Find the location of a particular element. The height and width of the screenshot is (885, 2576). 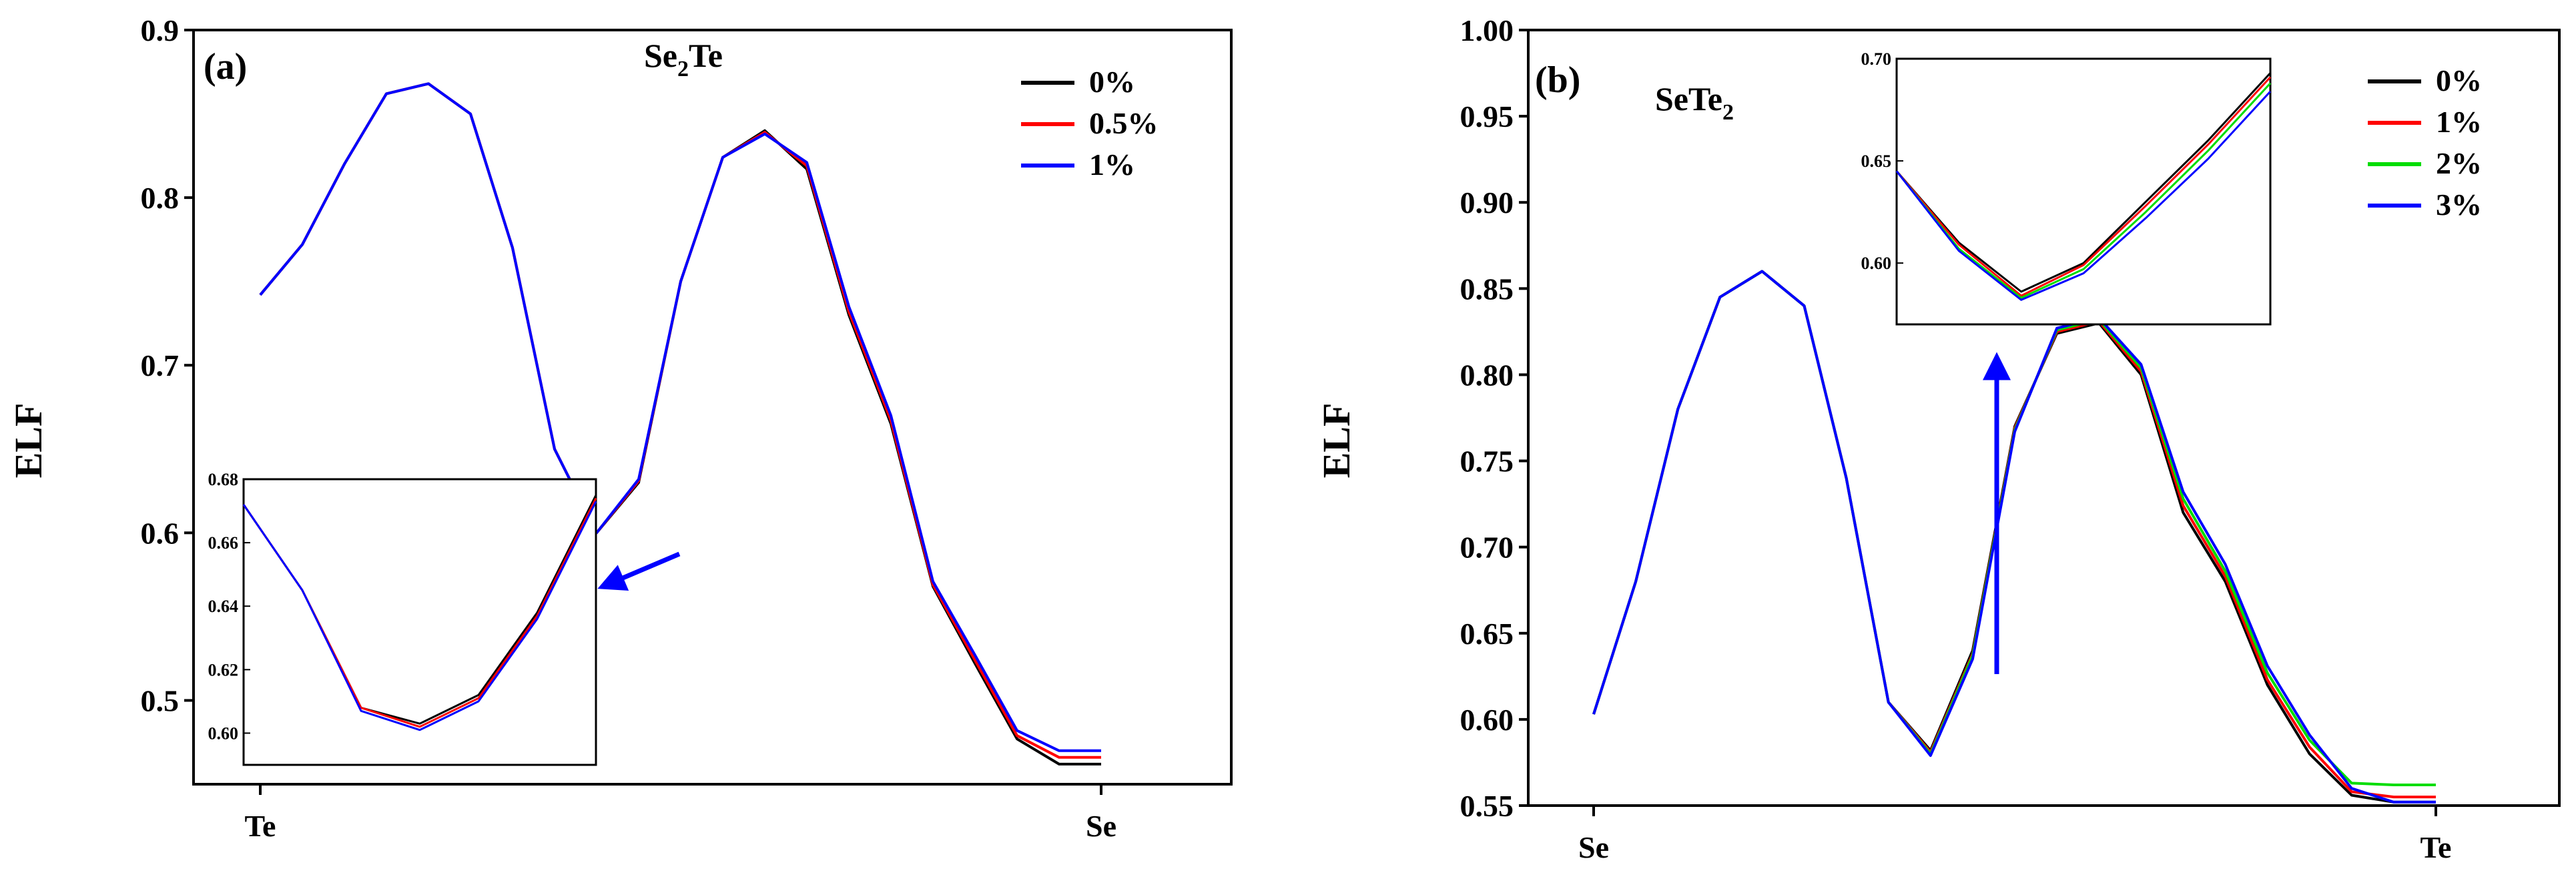

panel-label: (b) is located at coordinates (1557, 80).